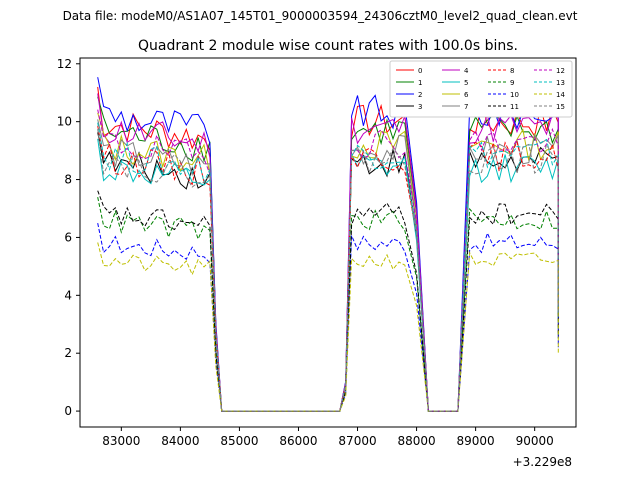  I want to click on x-axis: 83000 84000 85000 86000 87000 88000 89000 90000, so click(328, 437).